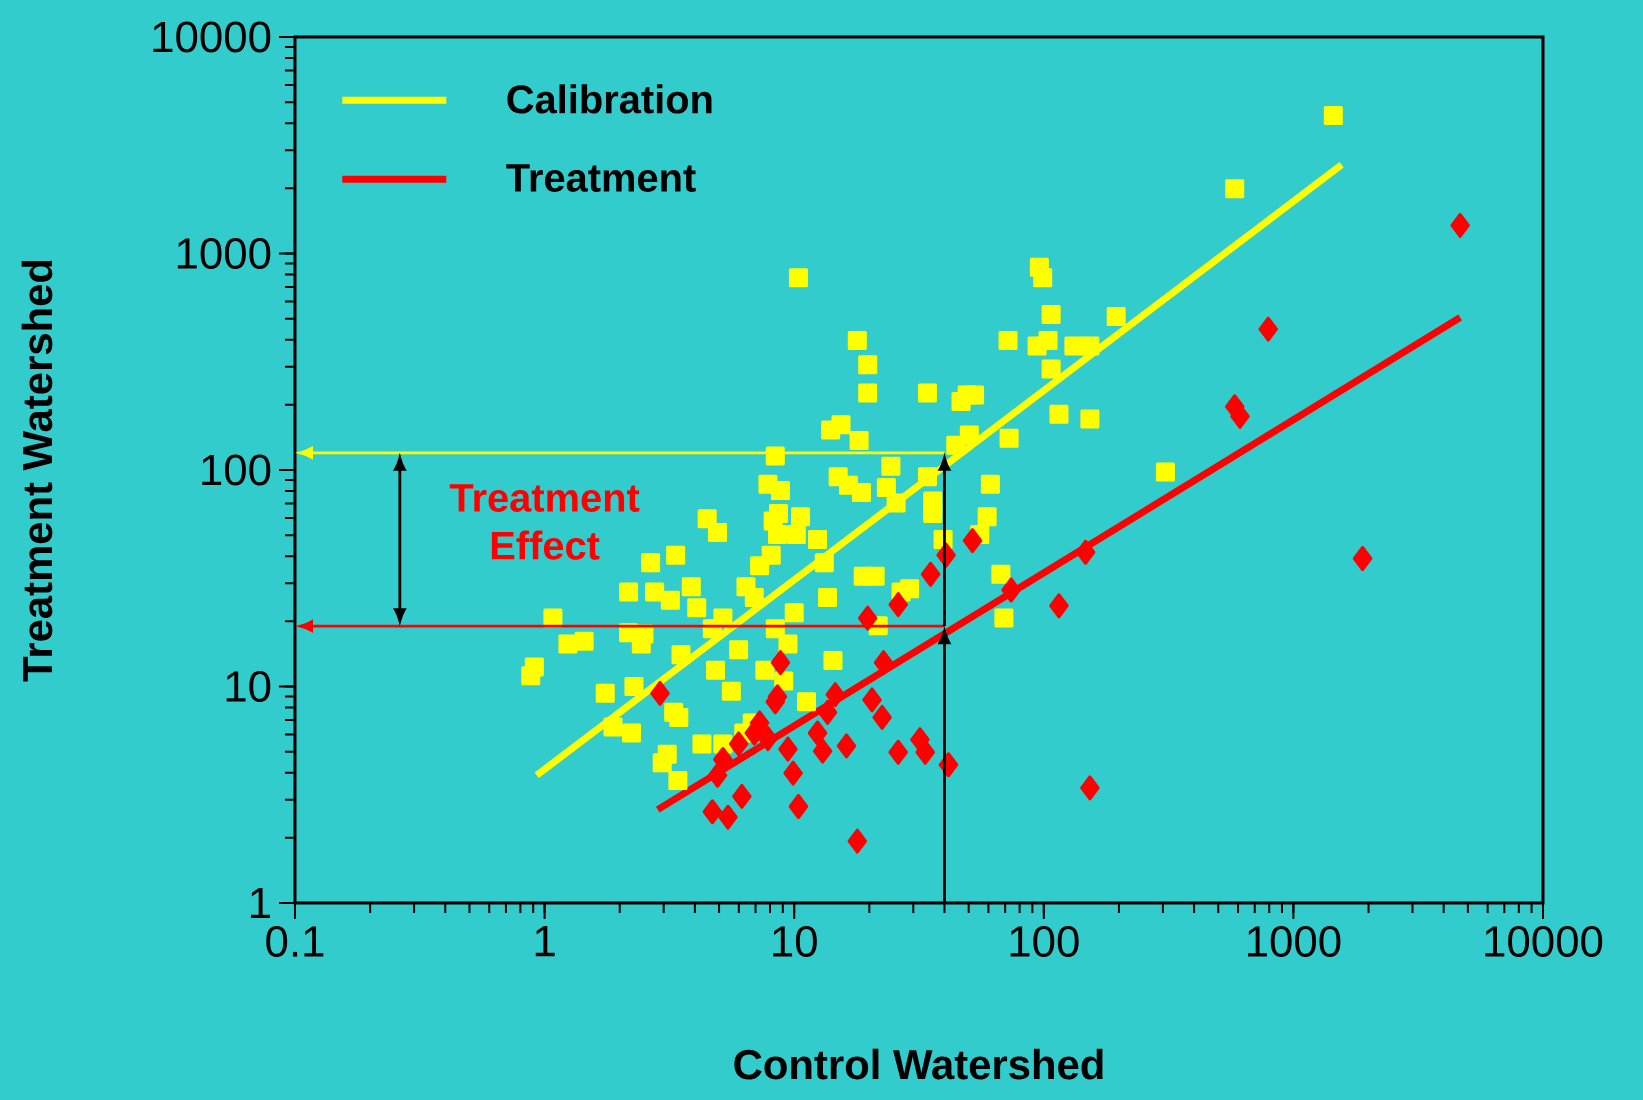  I want to click on y-tick-label: 10000, so click(212, 37).